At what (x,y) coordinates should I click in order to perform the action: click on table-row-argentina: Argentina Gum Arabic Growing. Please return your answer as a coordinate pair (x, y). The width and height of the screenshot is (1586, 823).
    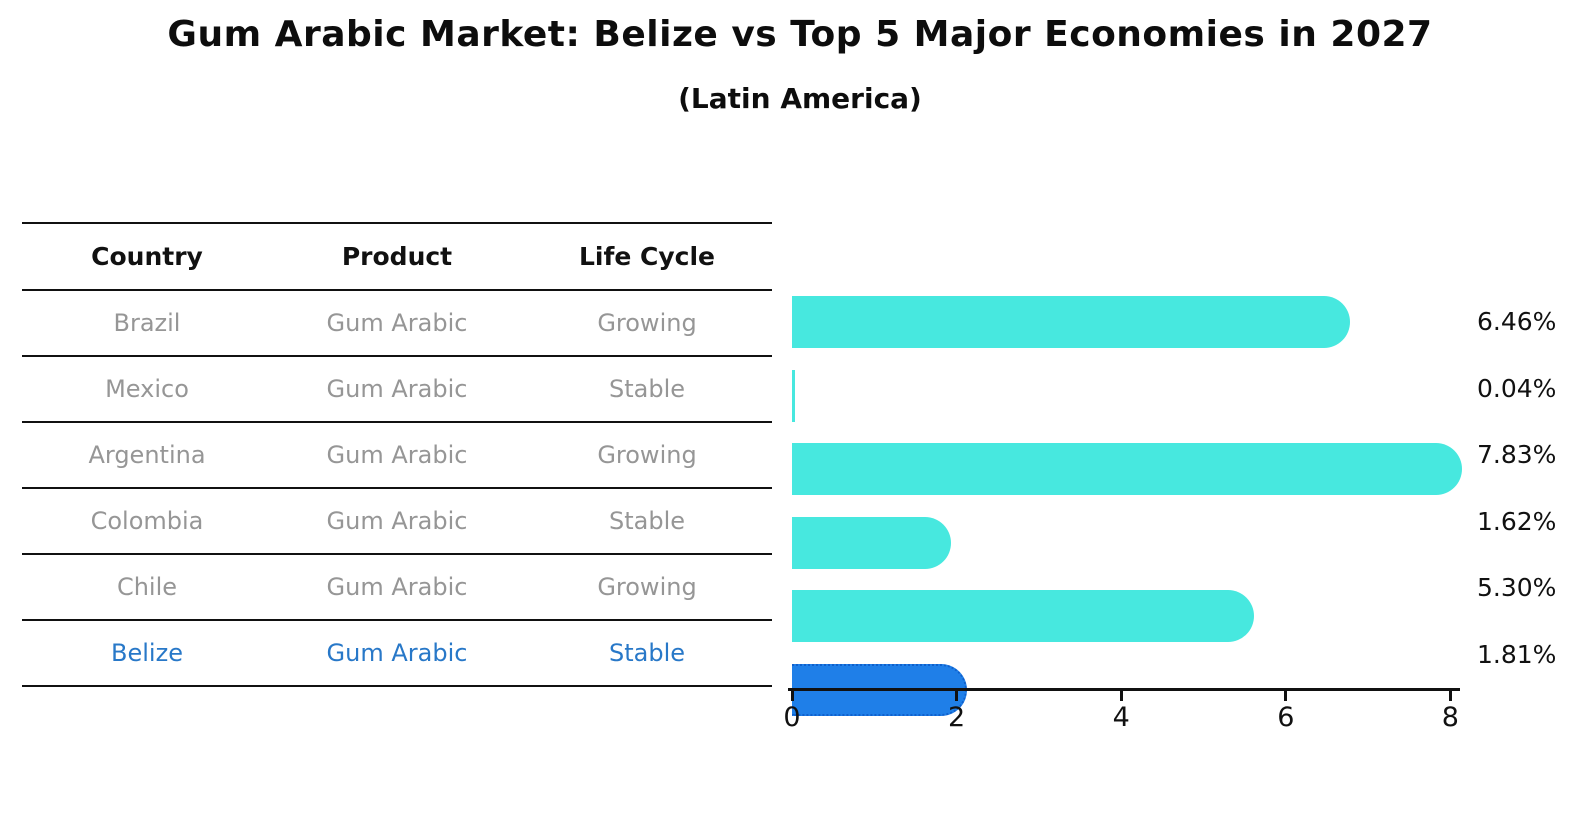
    Looking at the image, I should click on (397, 456).